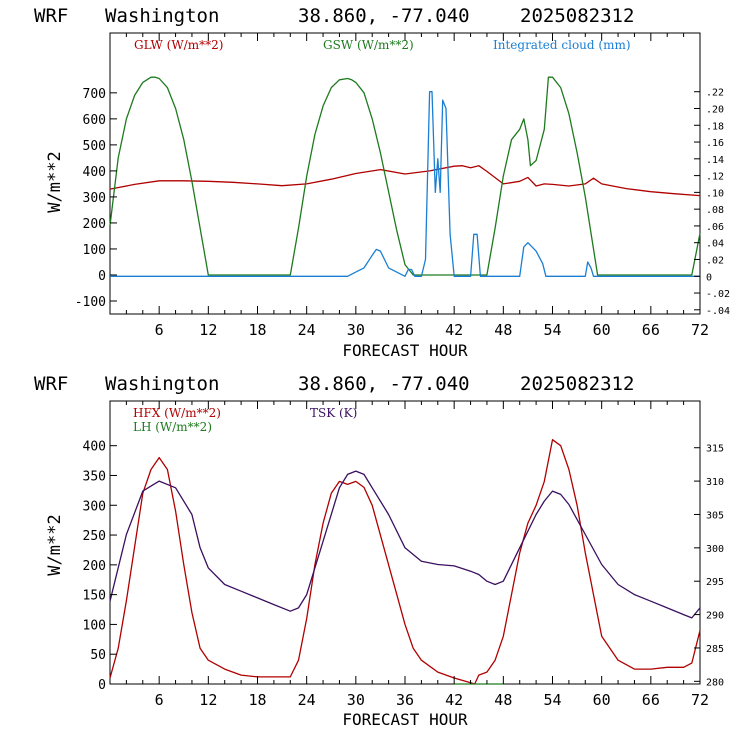  I want to click on panel2-y2tick-label: 300, so click(715, 549).